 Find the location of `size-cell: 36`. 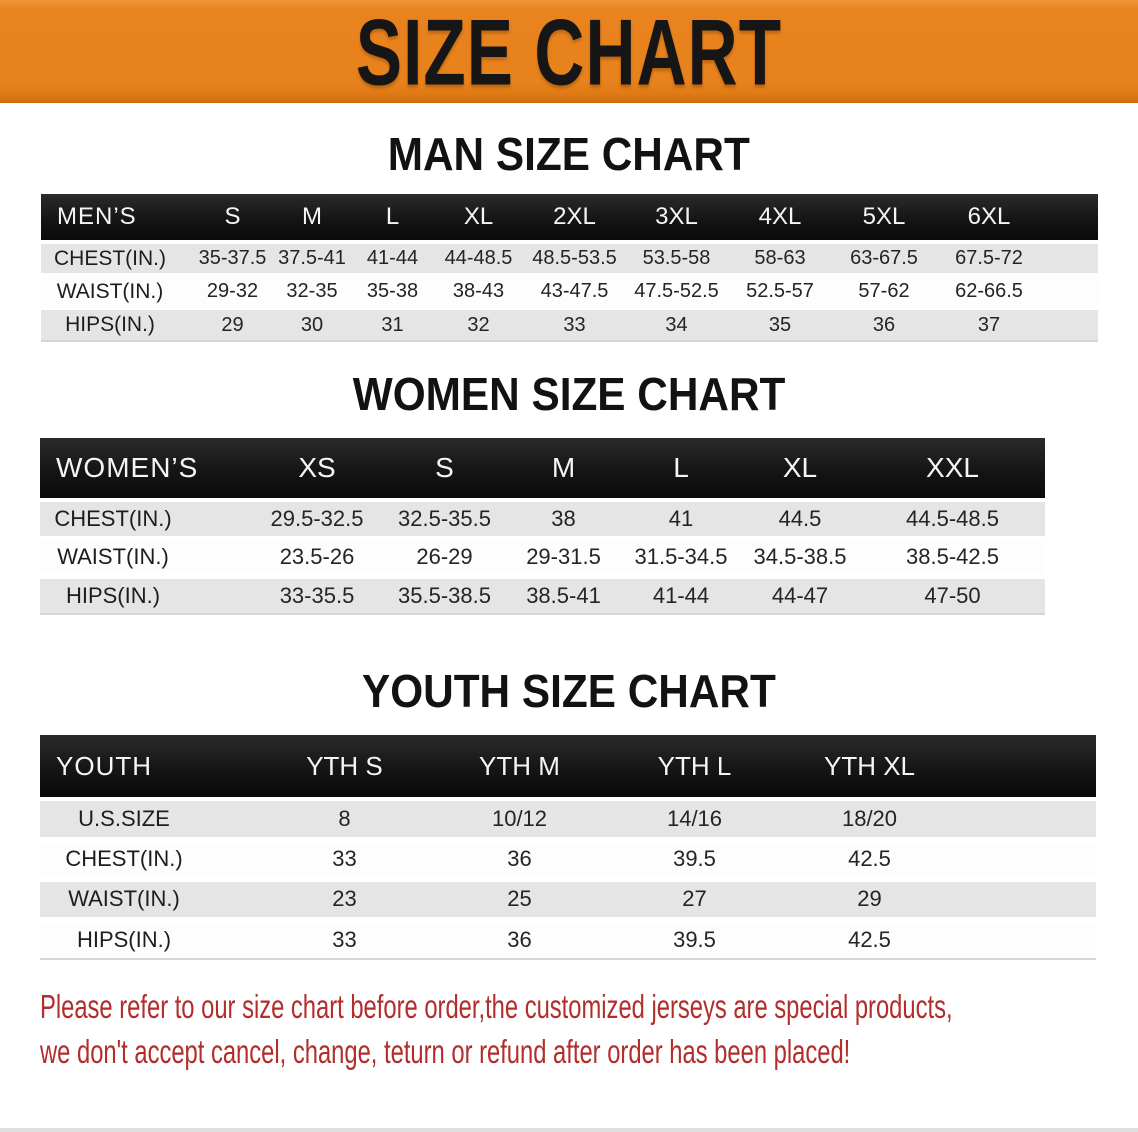

size-cell: 36 is located at coordinates (519, 939).